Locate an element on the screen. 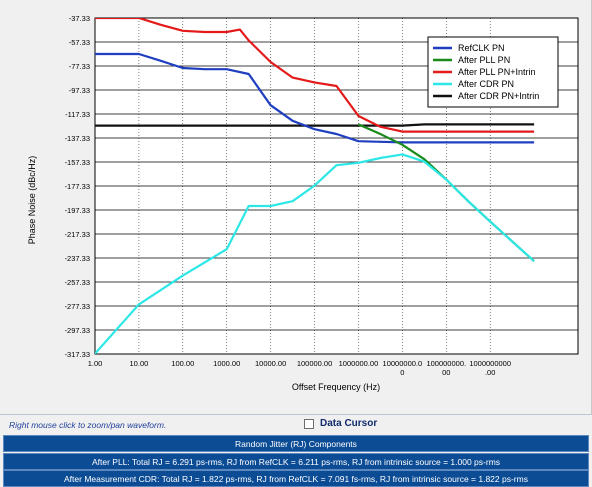  legend-label: After CDR PN+Intrin is located at coordinates (498, 96).